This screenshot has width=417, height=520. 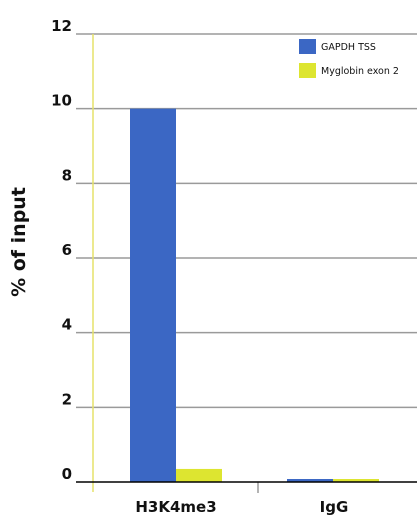 I want to click on y-tick-label: 12, so click(x=61, y=26).